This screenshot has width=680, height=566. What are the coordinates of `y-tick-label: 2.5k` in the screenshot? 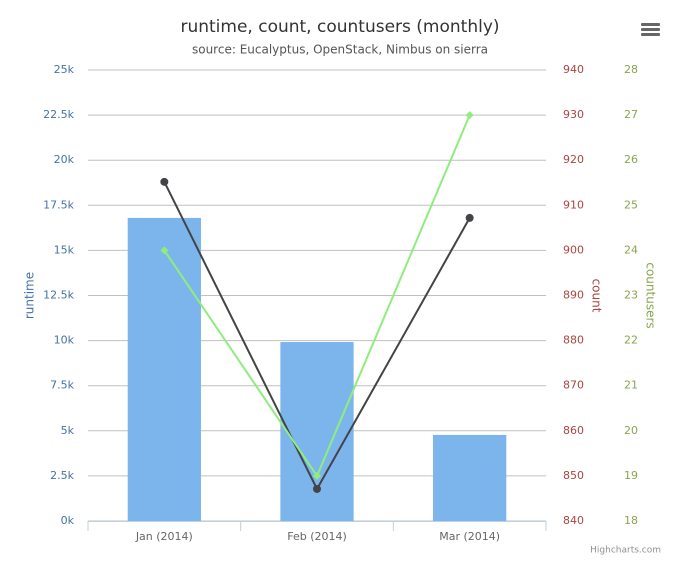 It's located at (62, 475).